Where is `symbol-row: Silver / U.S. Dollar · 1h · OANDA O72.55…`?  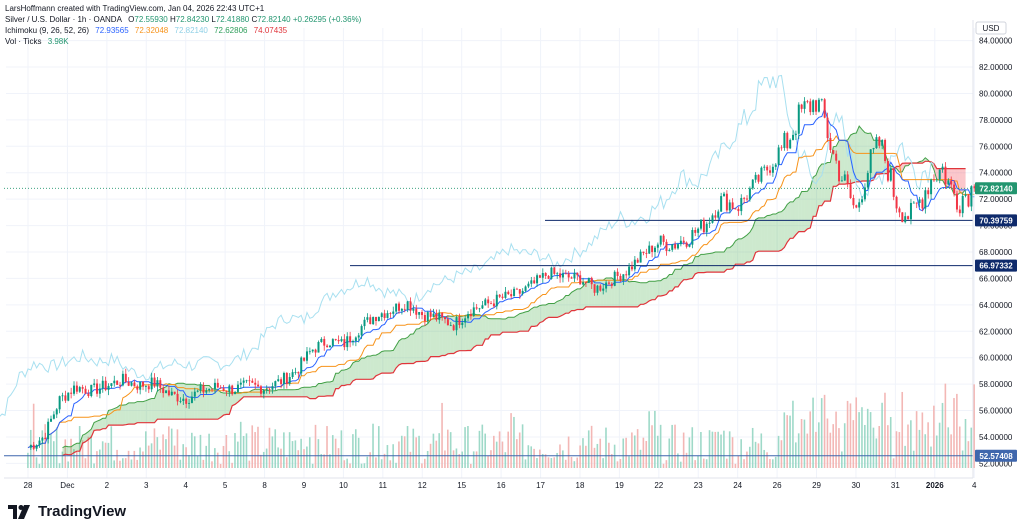 symbol-row: Silver / U.S. Dollar · 1h · OANDA O72.55… is located at coordinates (183, 19).